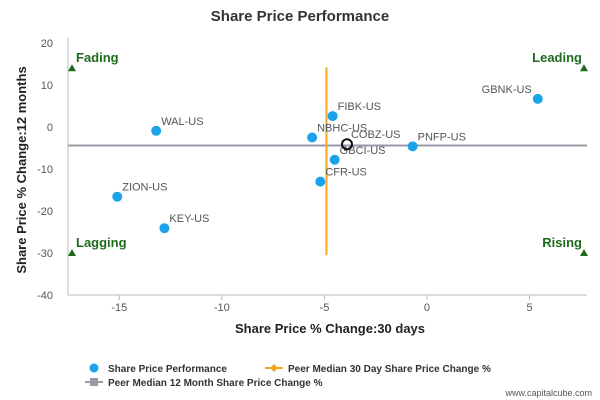 Image resolution: width=600 pixels, height=400 pixels. I want to click on quadrant-label-leading: Leading, so click(557, 57).